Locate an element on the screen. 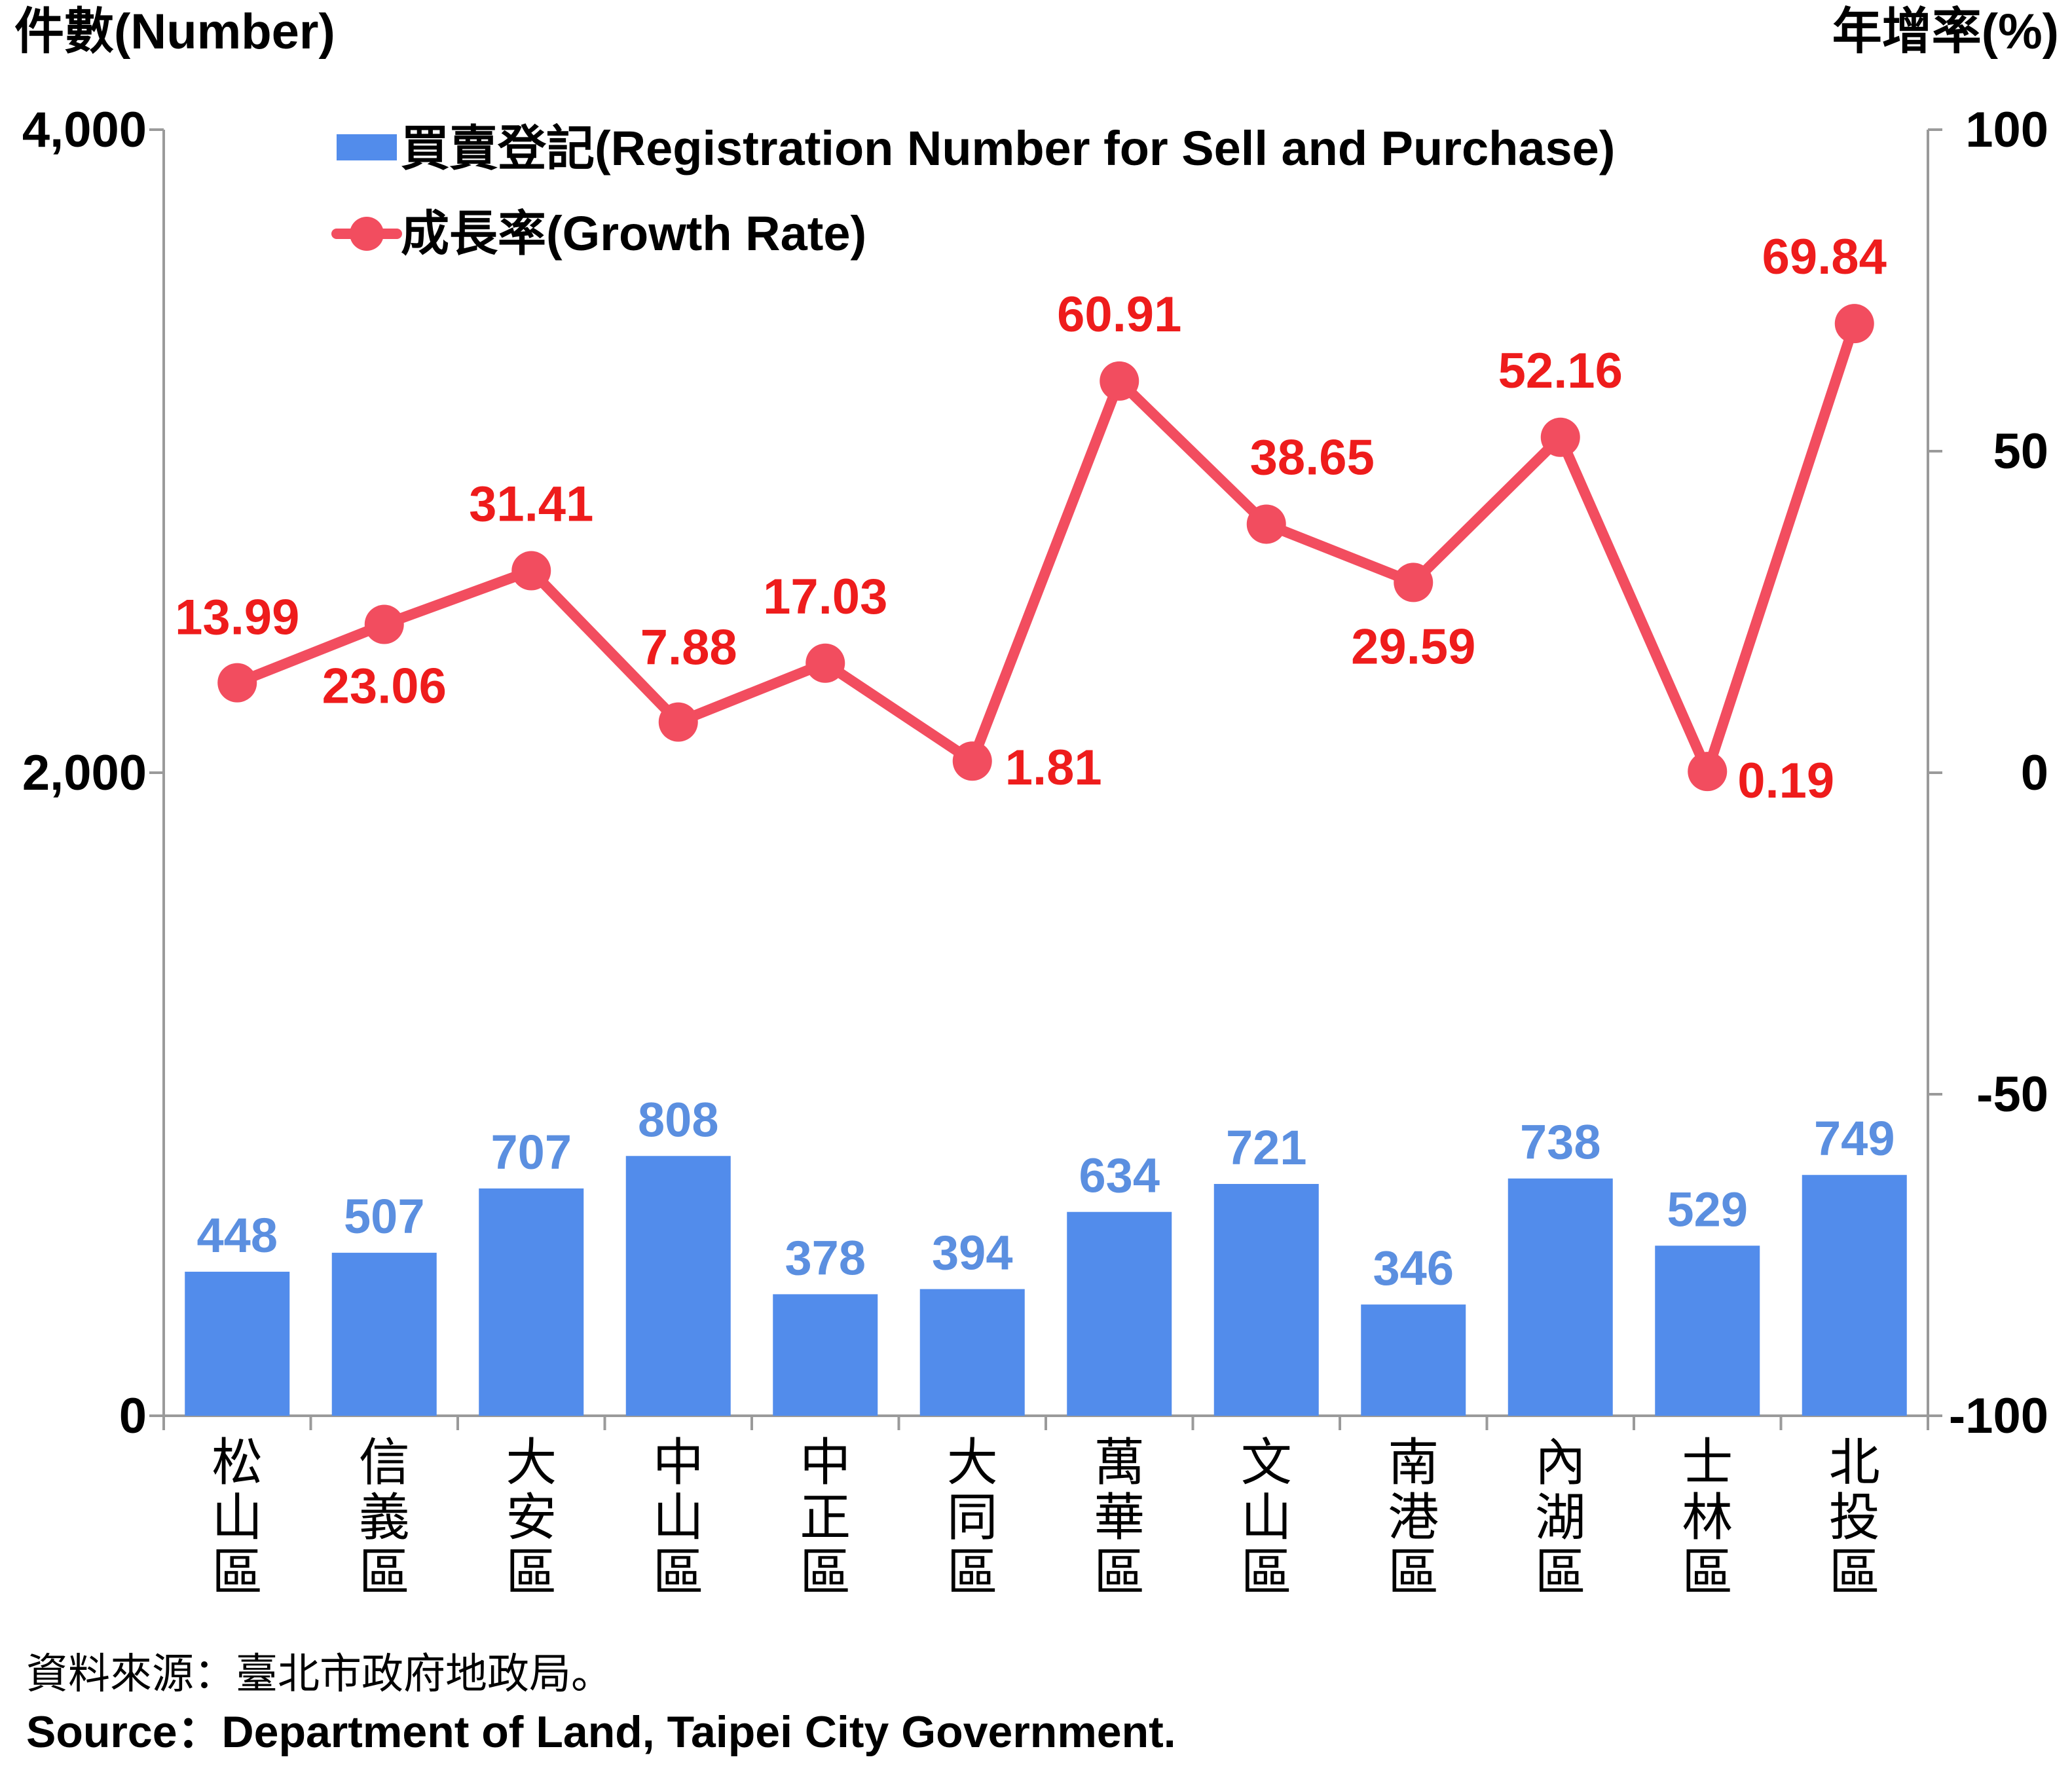 The height and width of the screenshot is (1772, 2072). y-right-tick-label: 100 is located at coordinates (2006, 130).